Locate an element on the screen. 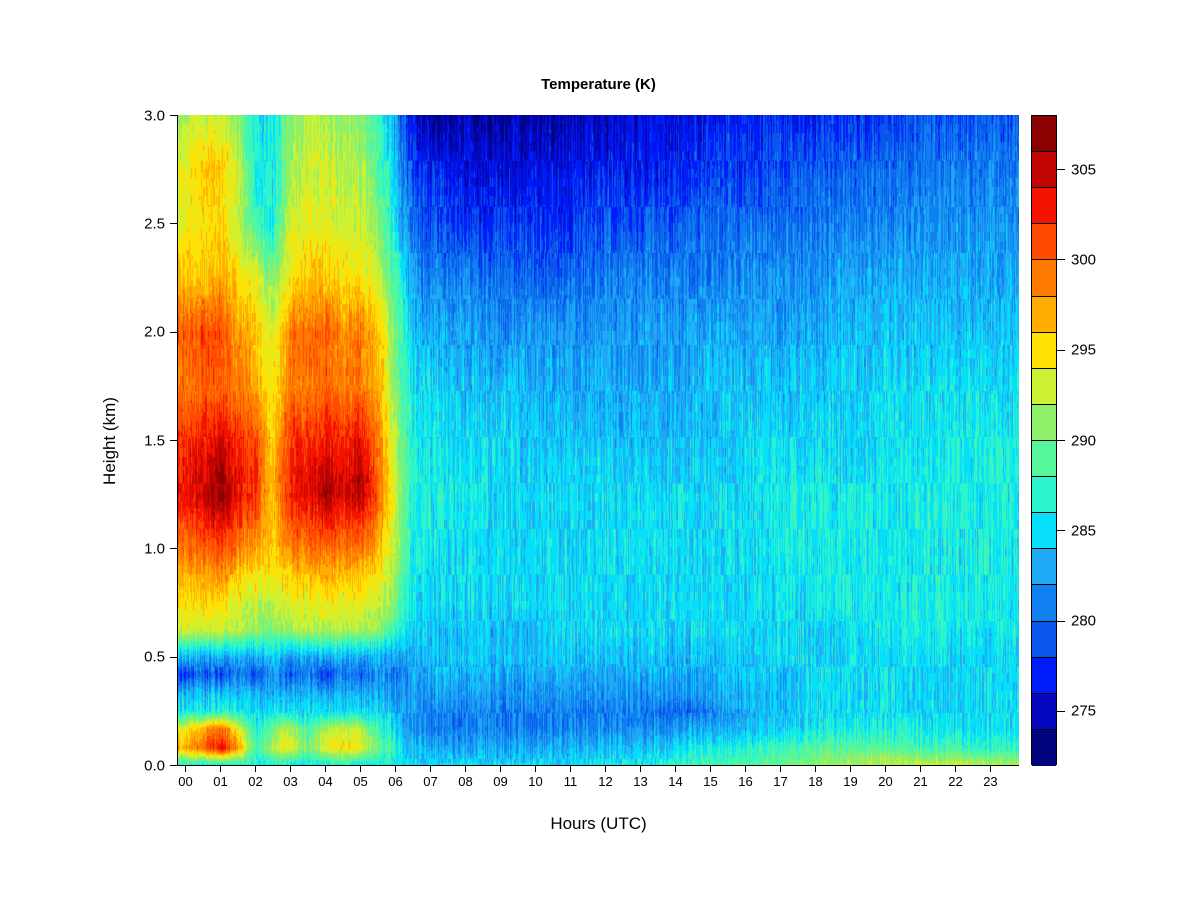 This screenshot has width=1200, height=900. colorbar is located at coordinates (1044, 440).